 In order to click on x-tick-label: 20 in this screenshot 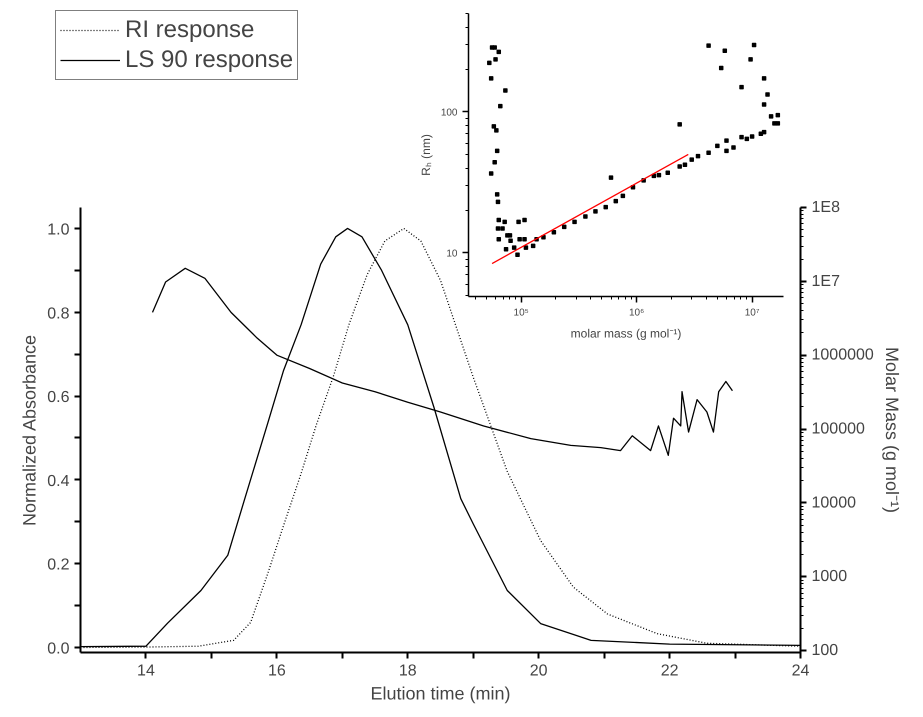, I will do `click(539, 671)`.